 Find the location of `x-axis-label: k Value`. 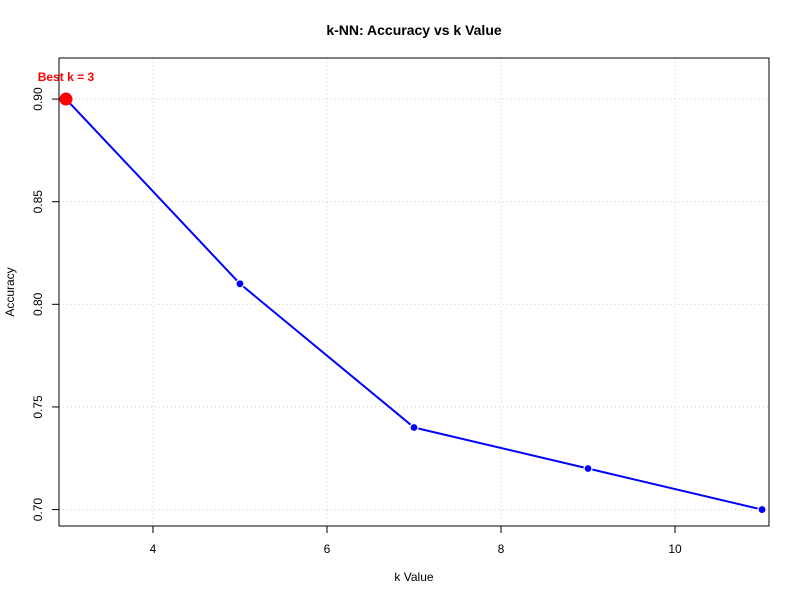

x-axis-label: k Value is located at coordinates (413, 577).